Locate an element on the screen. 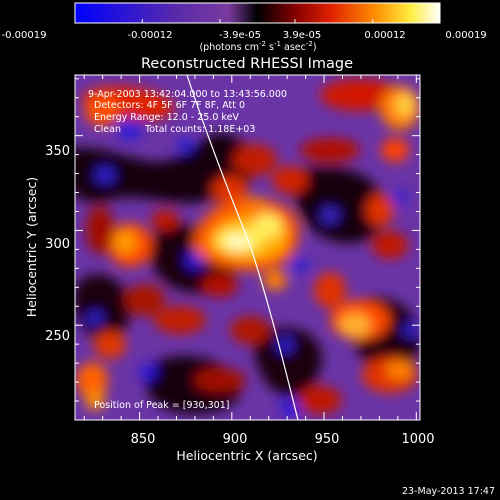 The image size is (500, 500). x-axis-label: Heliocentric X (arcsec) is located at coordinates (246, 455).